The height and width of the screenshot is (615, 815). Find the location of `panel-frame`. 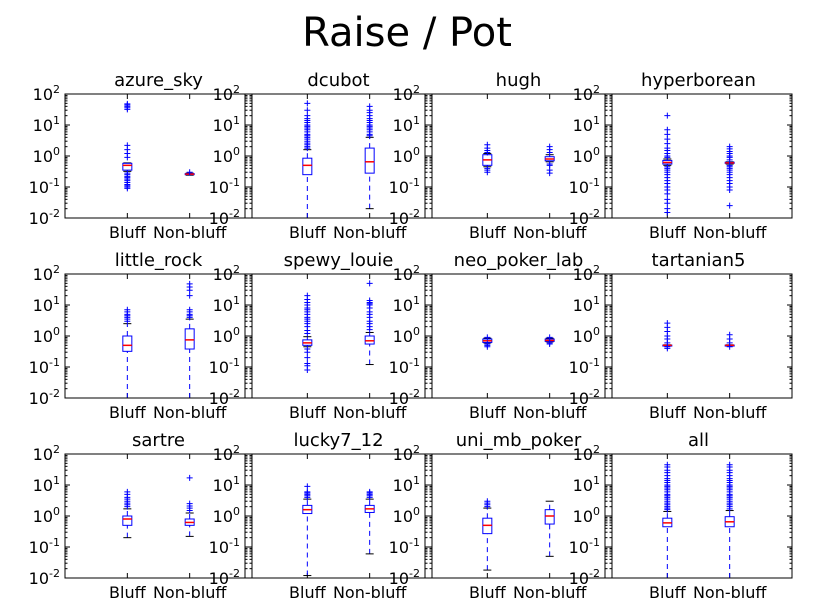

panel-frame is located at coordinates (698, 156).